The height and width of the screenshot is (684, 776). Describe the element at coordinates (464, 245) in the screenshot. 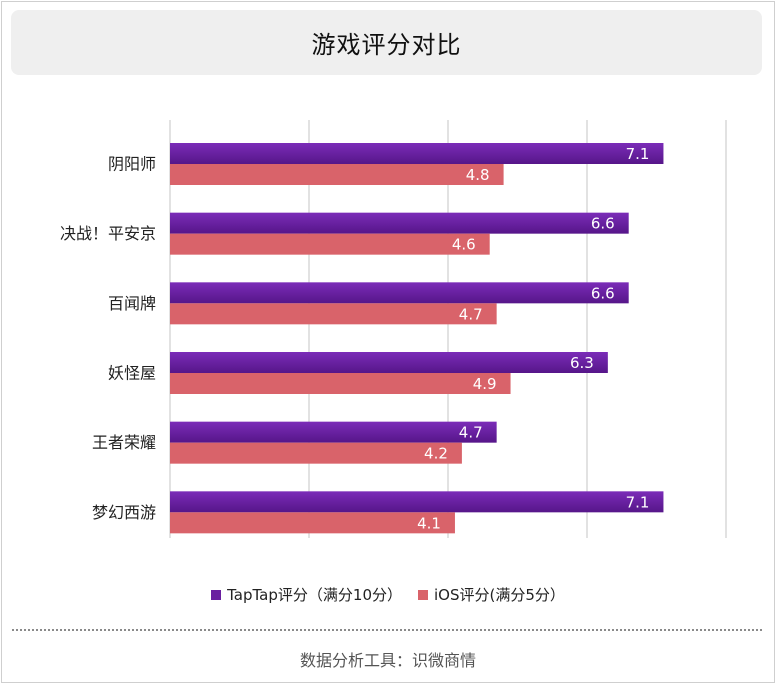

I see `data-label: 4.6` at that location.